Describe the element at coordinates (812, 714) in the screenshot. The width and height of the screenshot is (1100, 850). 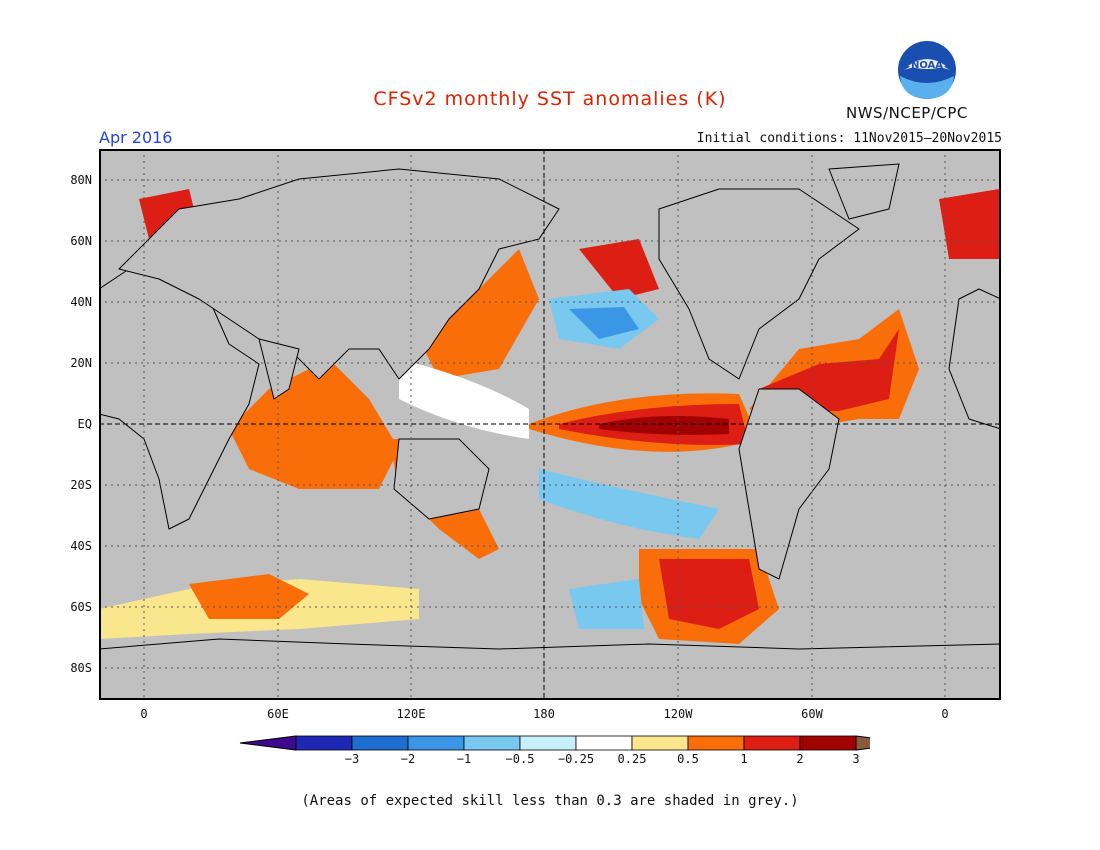
I see `lon-label: 60W` at that location.